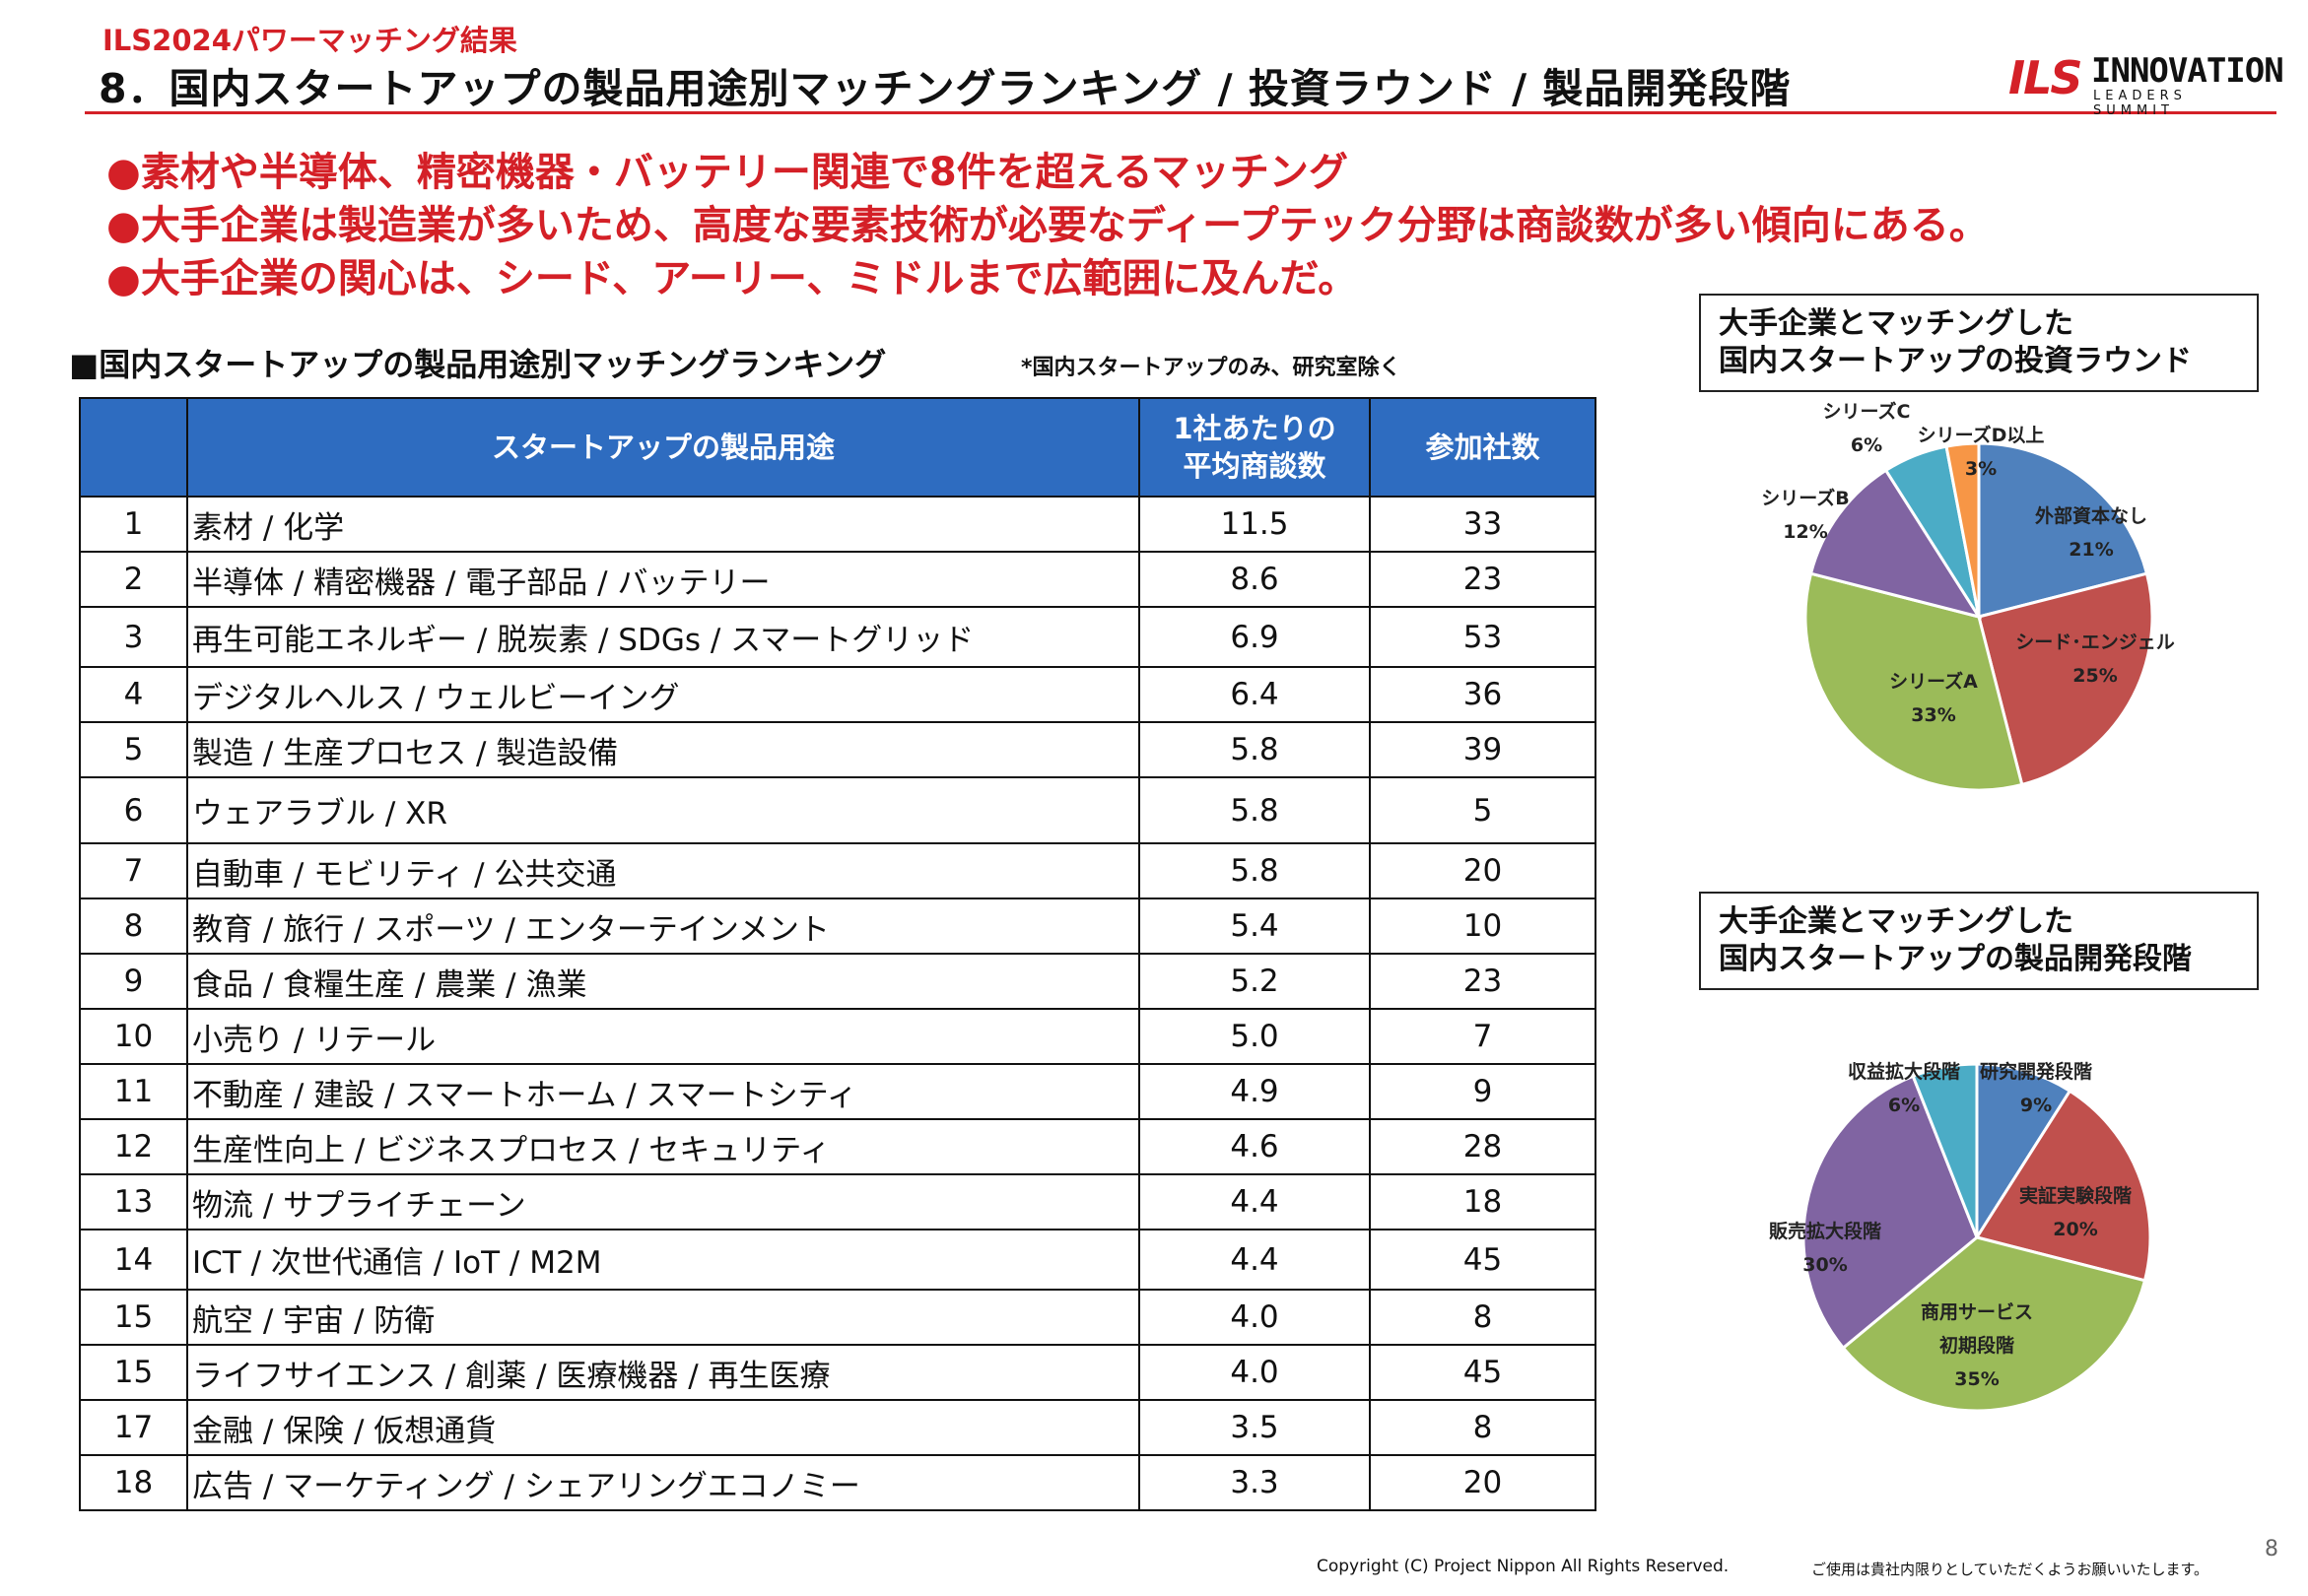  I want to click on use-cell: 生産性向上 / ビジネスプロセス / セキュリティ, so click(663, 1146).